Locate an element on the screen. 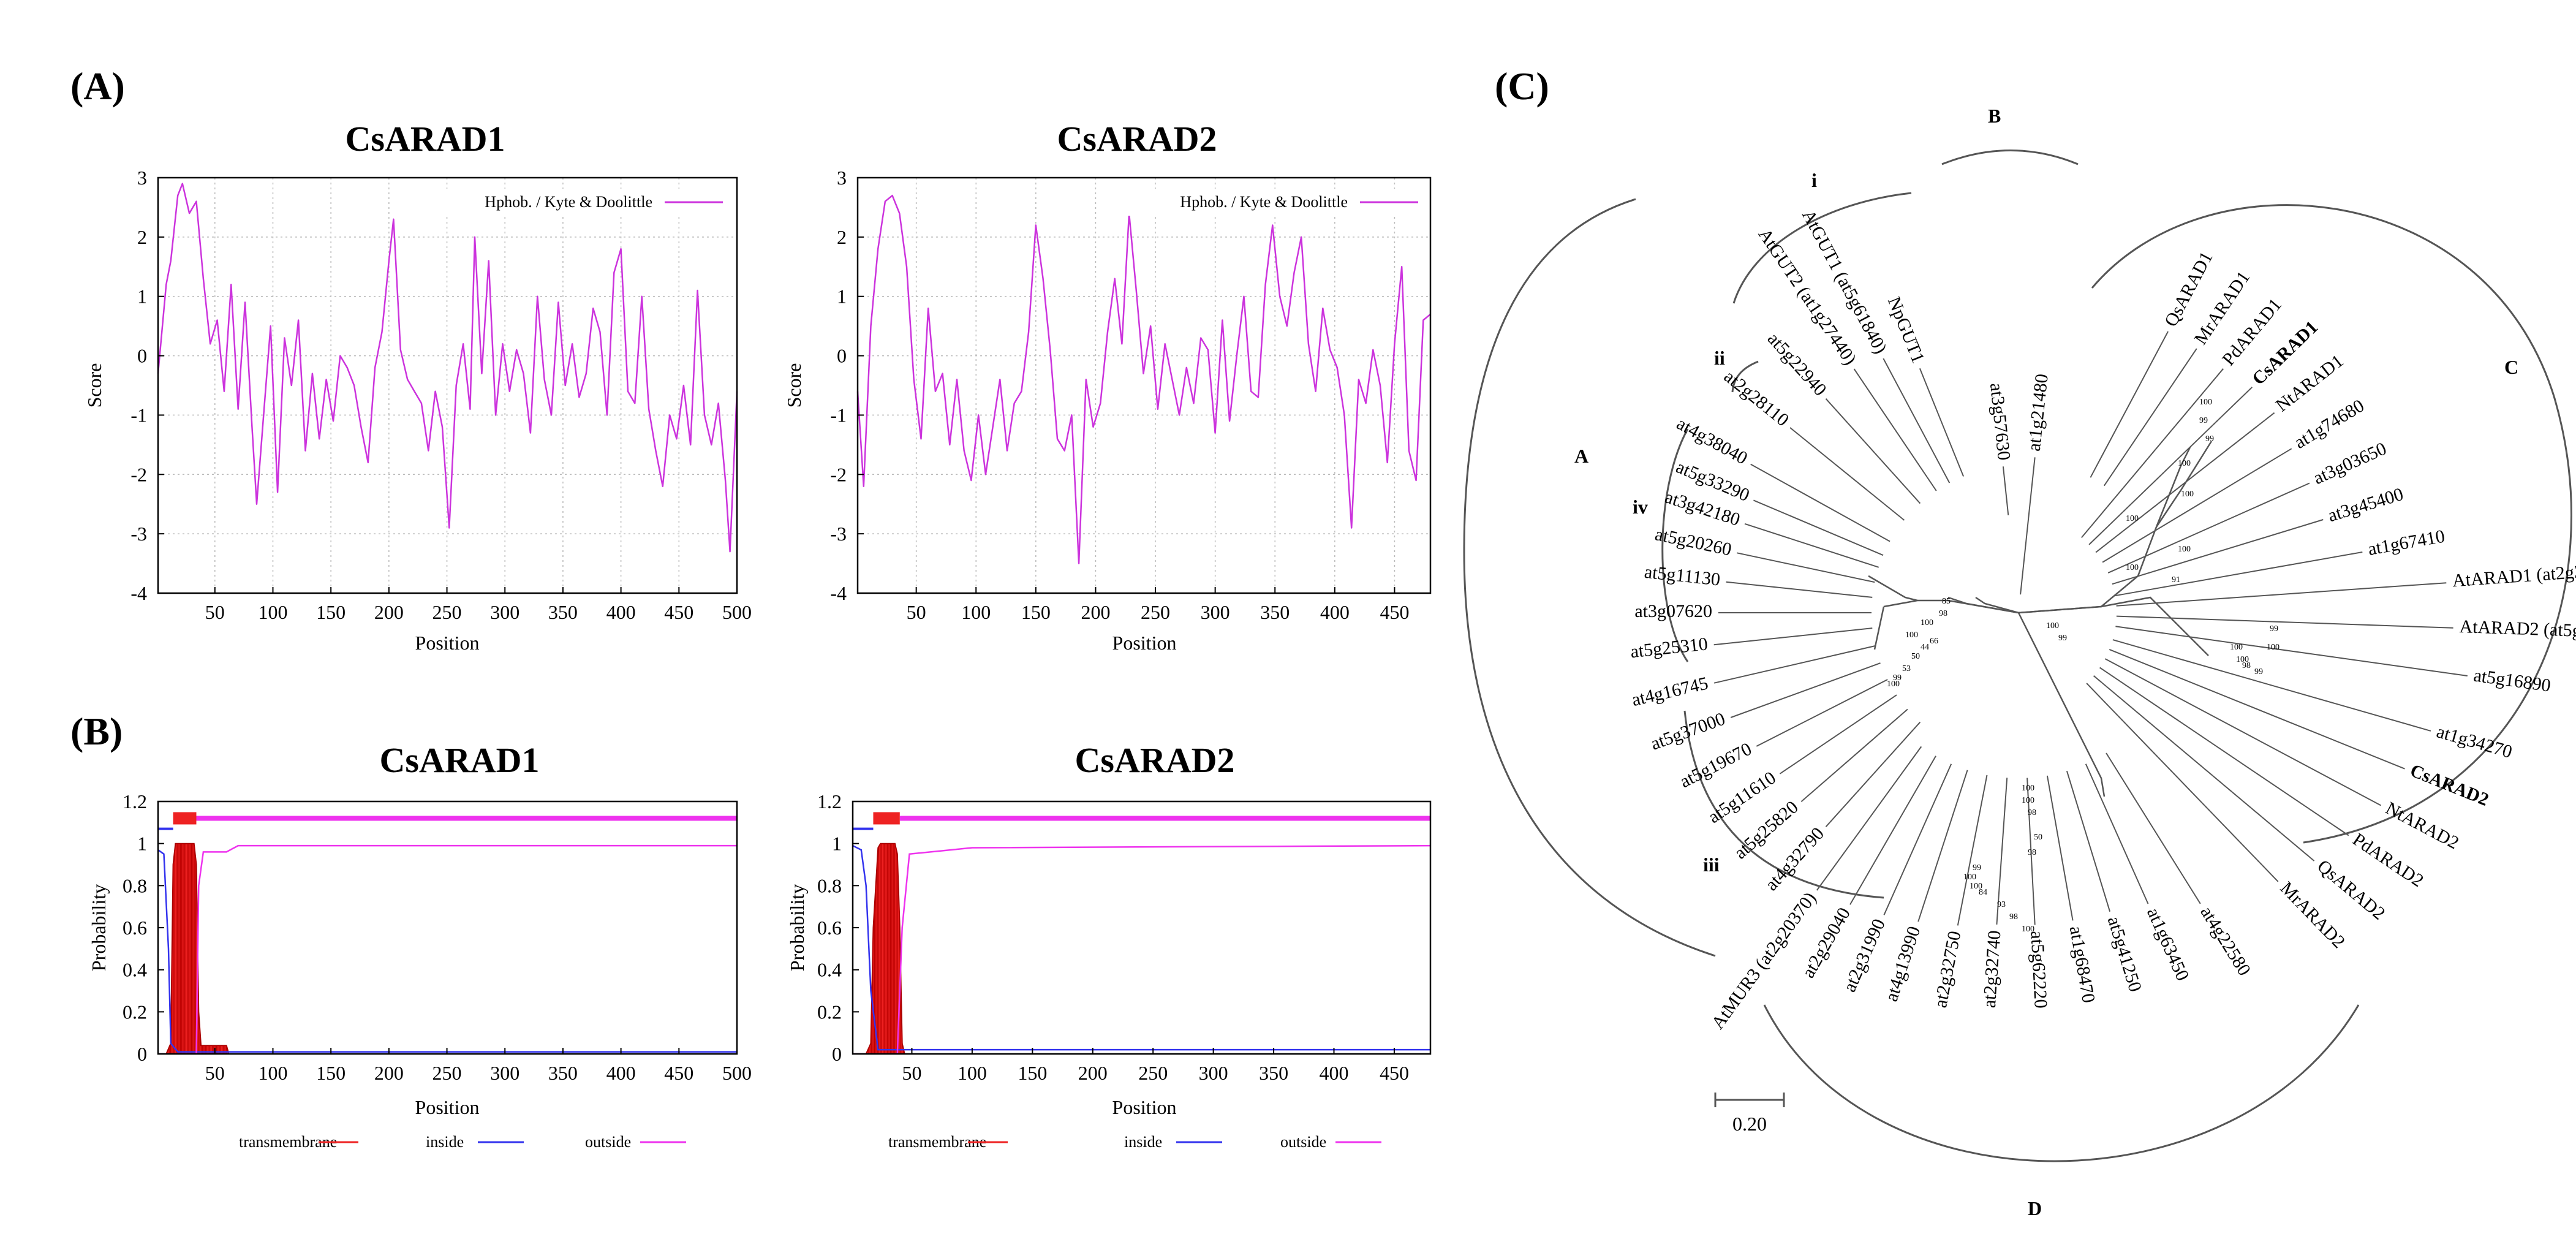  subclade-label-iii: iii is located at coordinates (1711, 865).